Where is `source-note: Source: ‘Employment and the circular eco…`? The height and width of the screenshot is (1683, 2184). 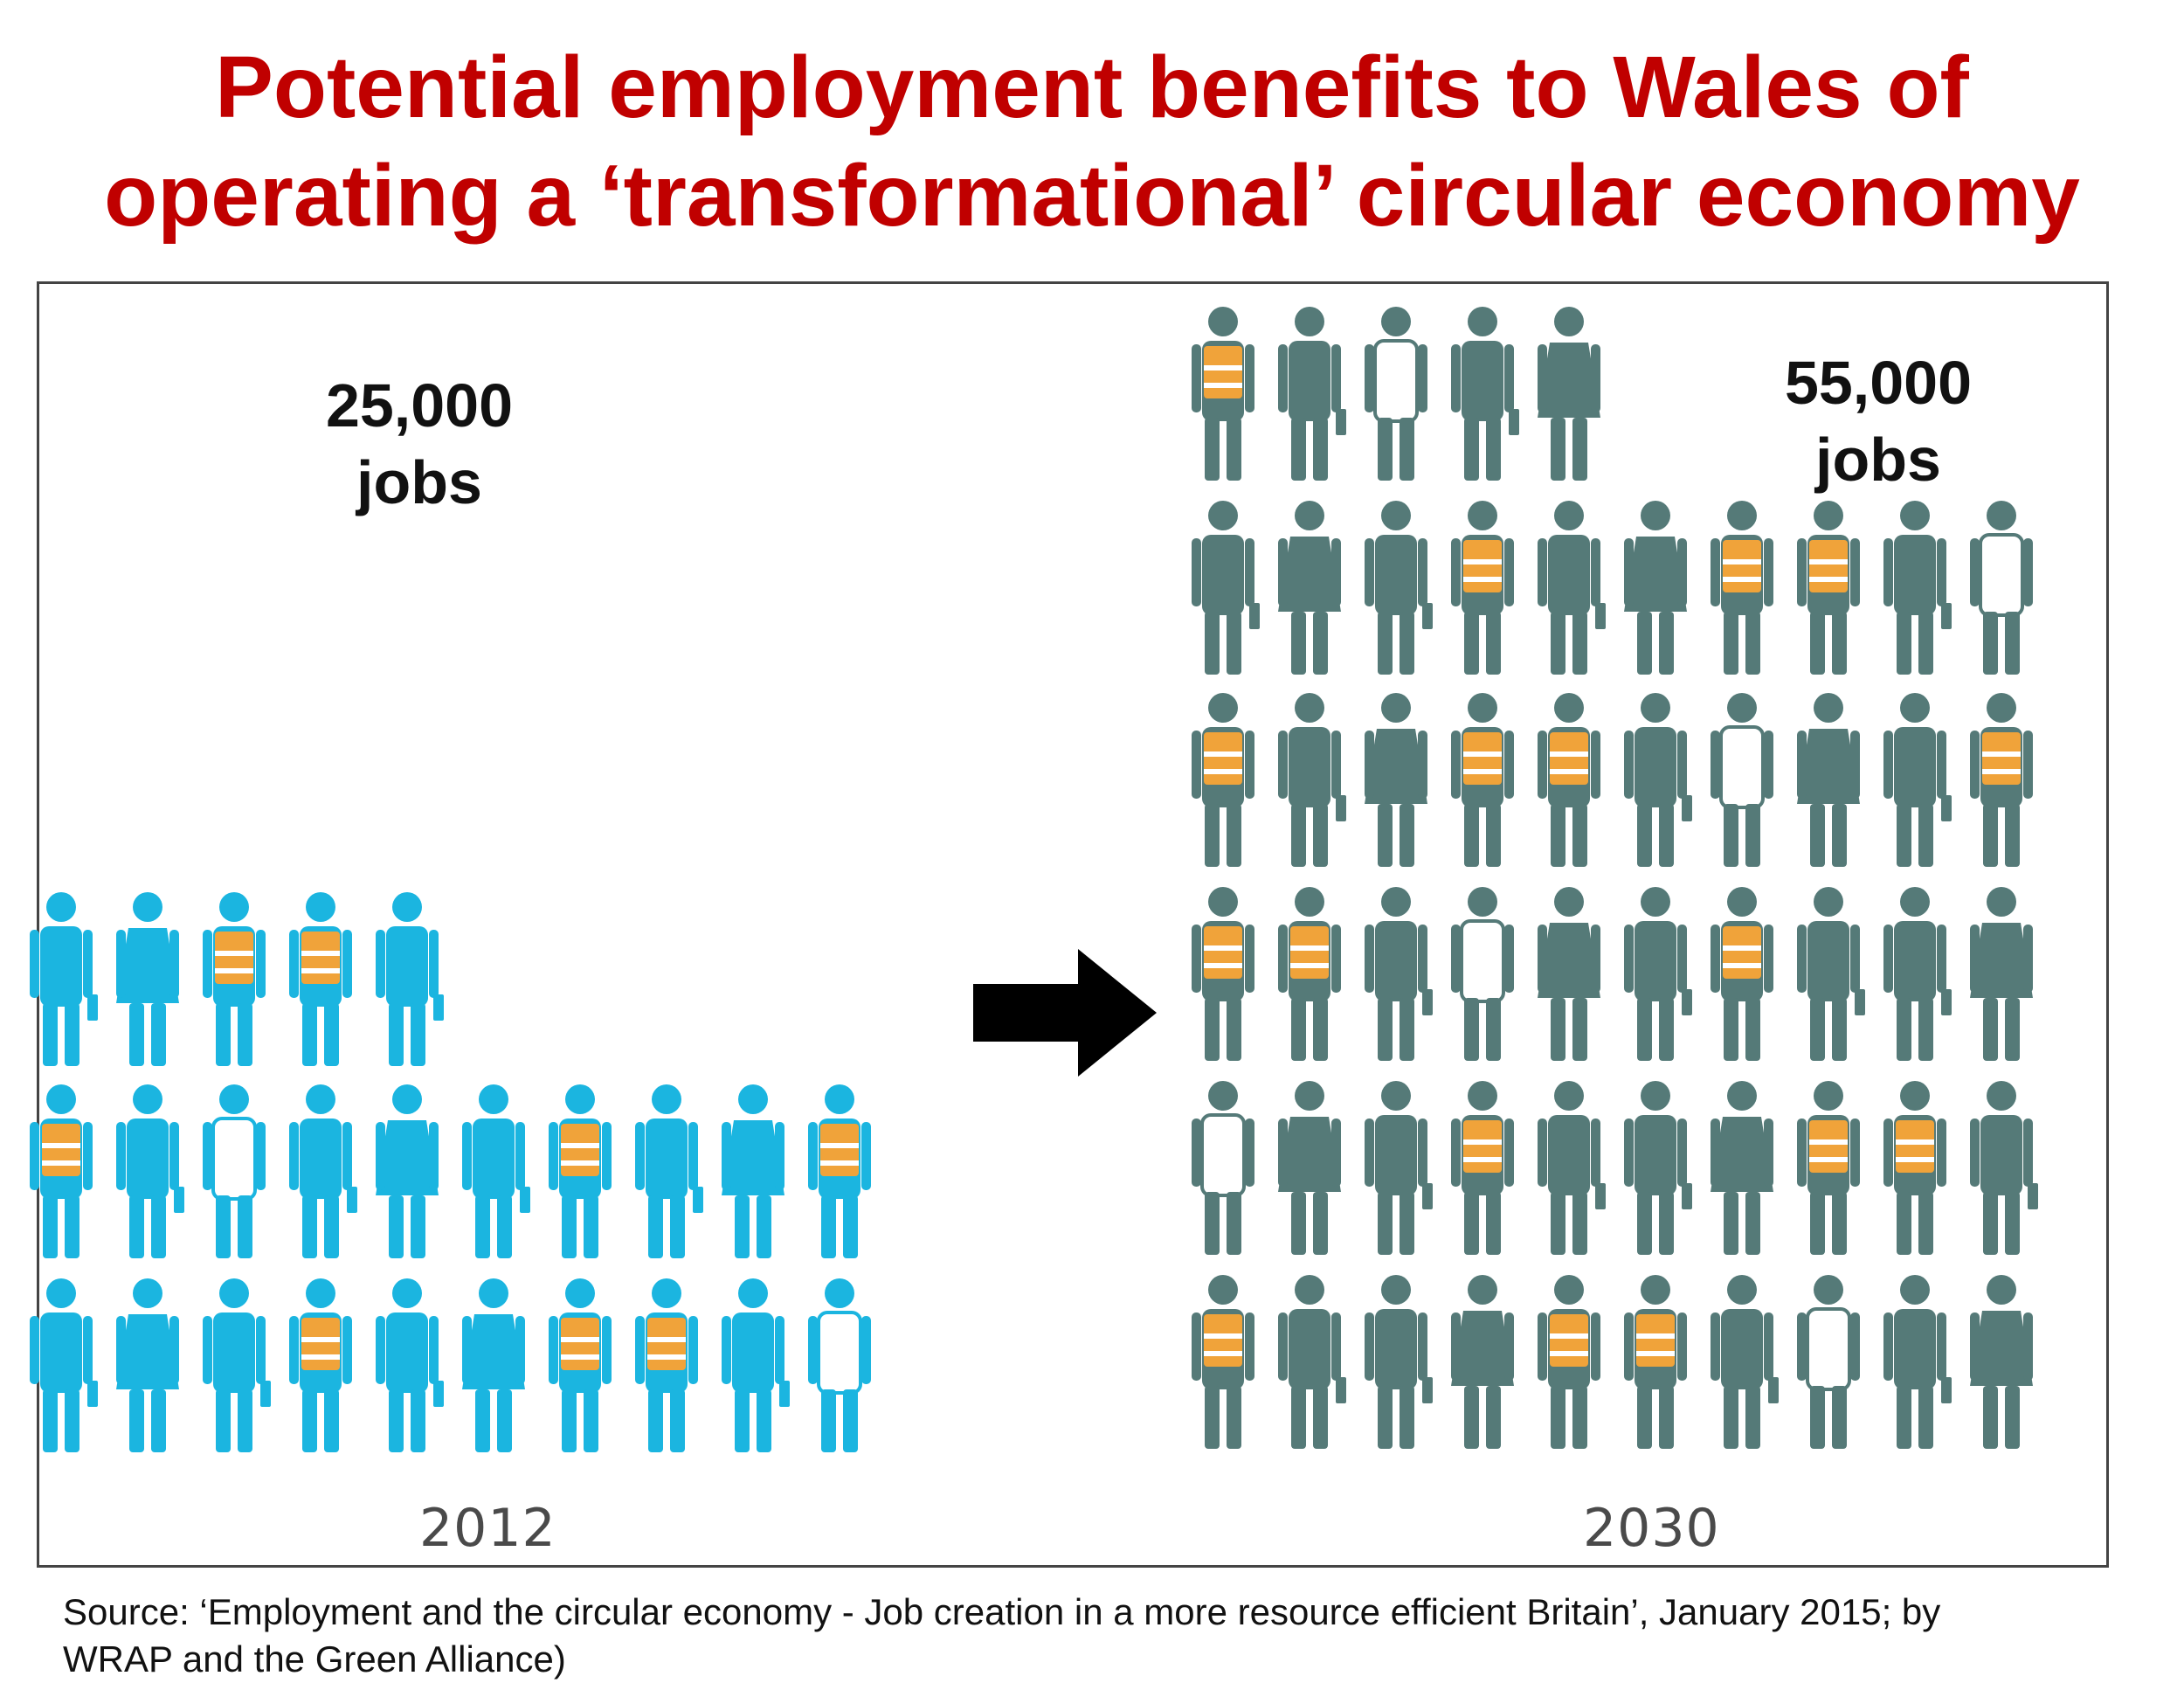 source-note: Source: ‘Employment and the circular eco… is located at coordinates (1102, 1636).